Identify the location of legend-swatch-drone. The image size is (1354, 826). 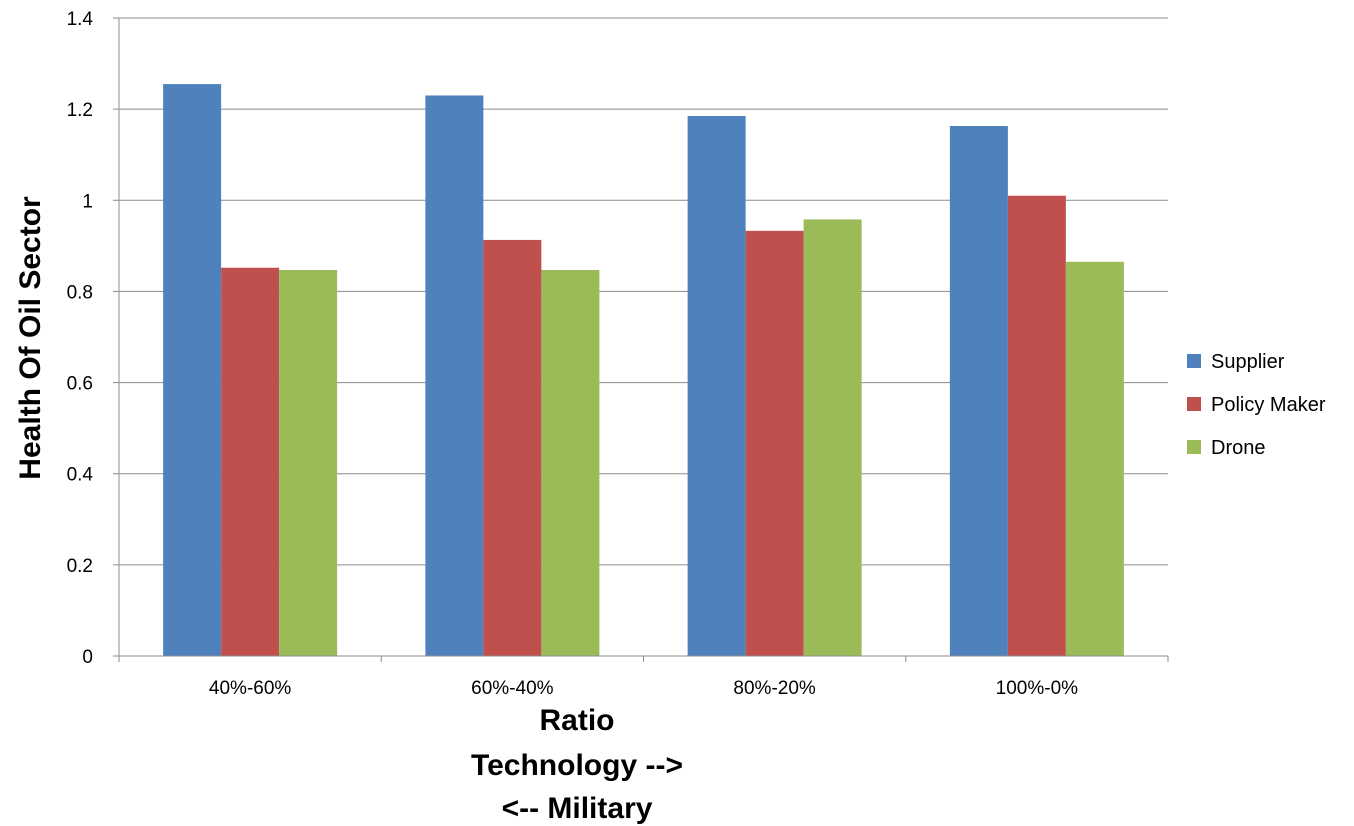
(1194, 447).